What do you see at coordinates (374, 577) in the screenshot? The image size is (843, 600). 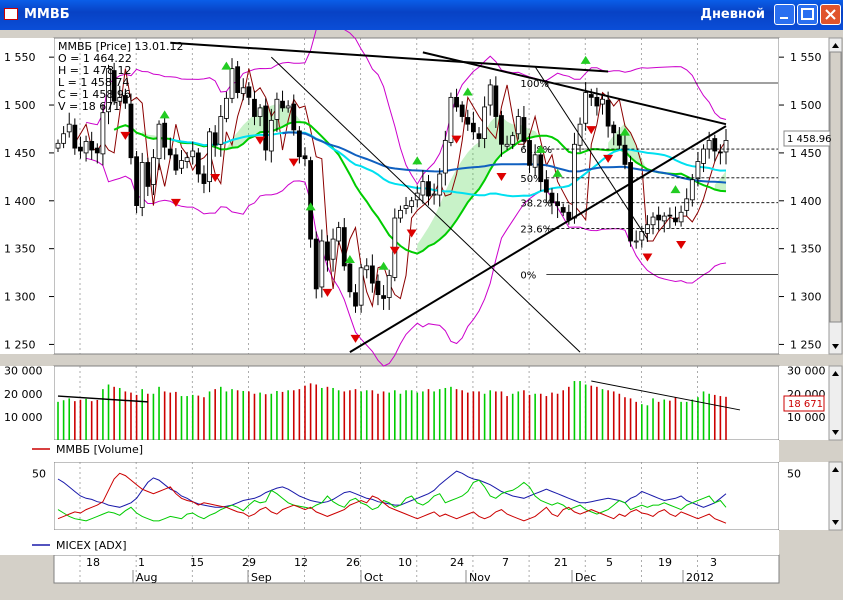 I see `x-month-label: Oct` at bounding box center [374, 577].